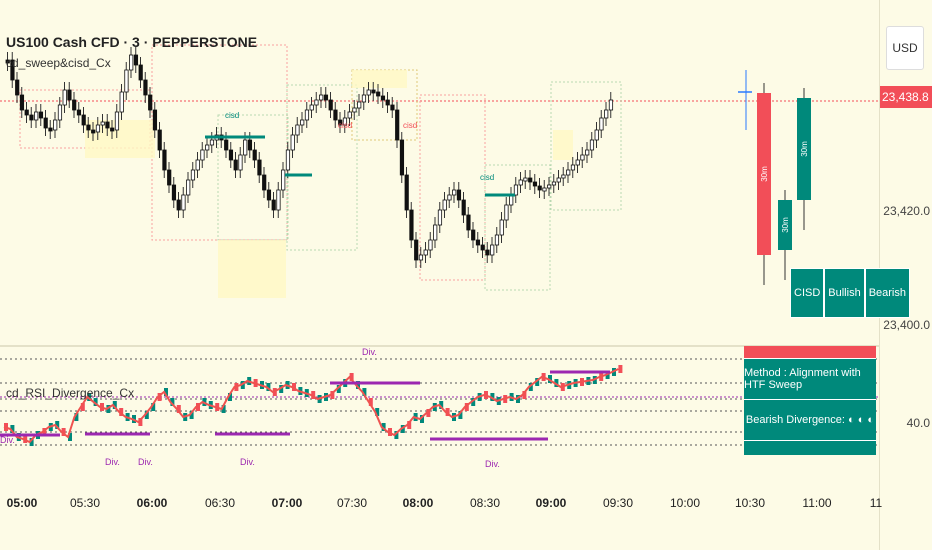  What do you see at coordinates (618, 503) in the screenshot?
I see `time-label: 09:30` at bounding box center [618, 503].